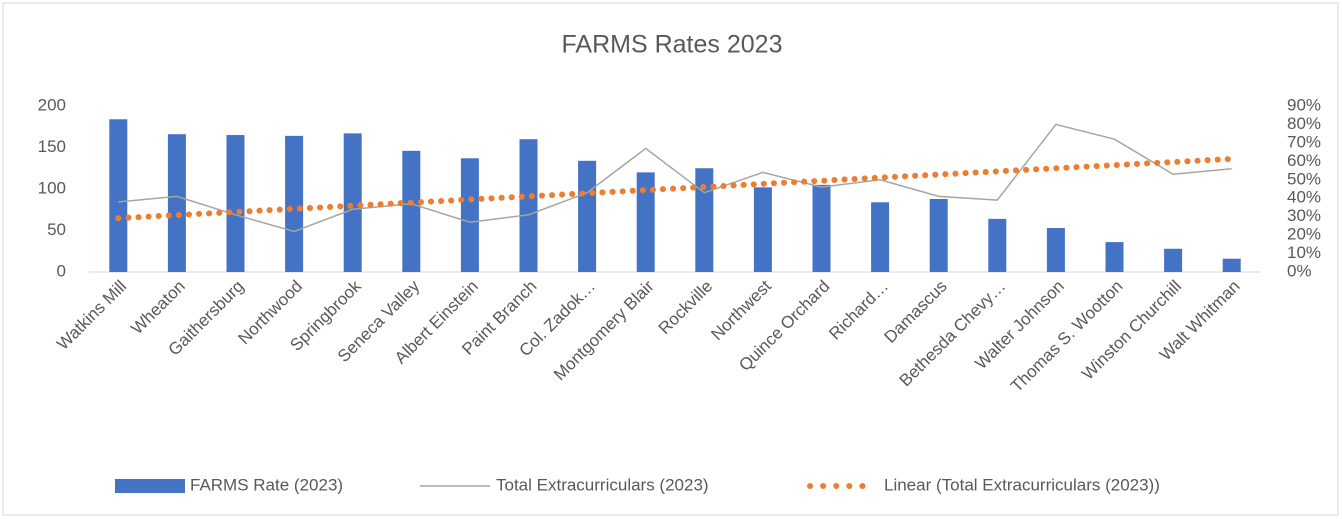  Describe the element at coordinates (266, 484) in the screenshot. I see `legend-label: FARMS Rate (2023)` at that location.